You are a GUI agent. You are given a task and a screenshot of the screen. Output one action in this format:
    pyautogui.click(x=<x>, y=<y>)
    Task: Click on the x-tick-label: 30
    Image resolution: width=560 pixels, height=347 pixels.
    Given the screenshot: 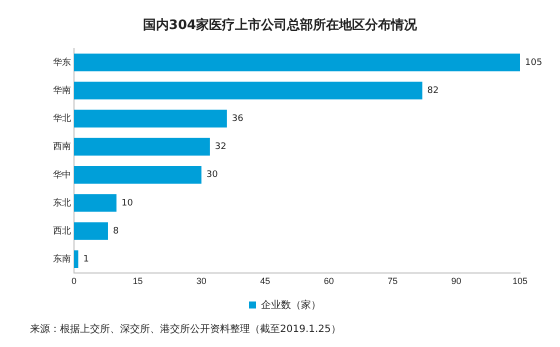 What is the action you would take?
    pyautogui.click(x=201, y=281)
    